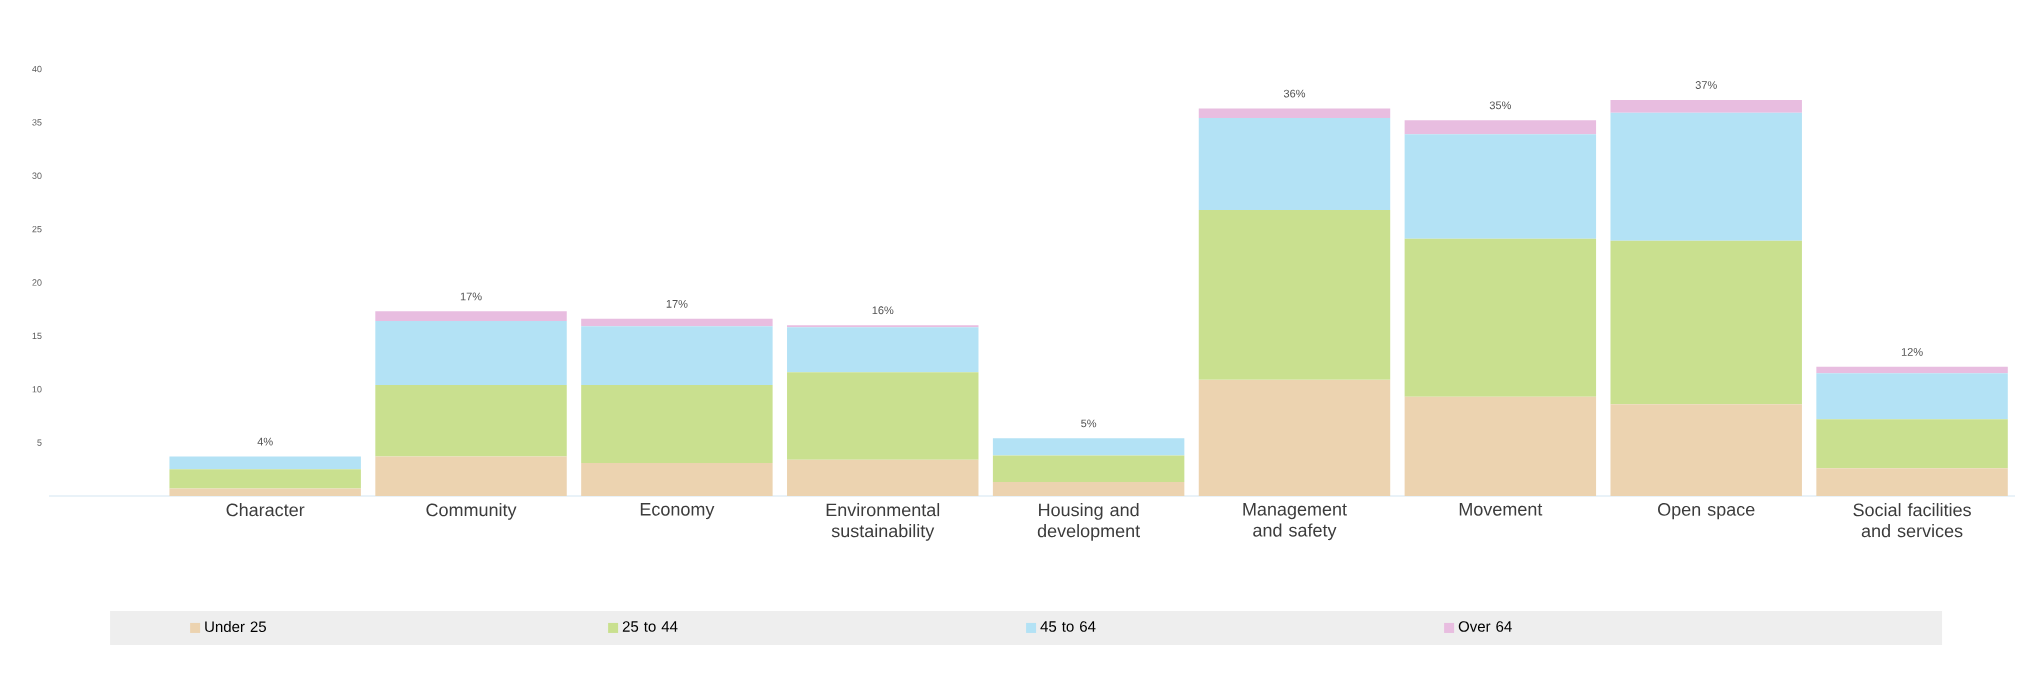  Describe the element at coordinates (37, 69) in the screenshot. I see `y-tick-label: 40` at that location.